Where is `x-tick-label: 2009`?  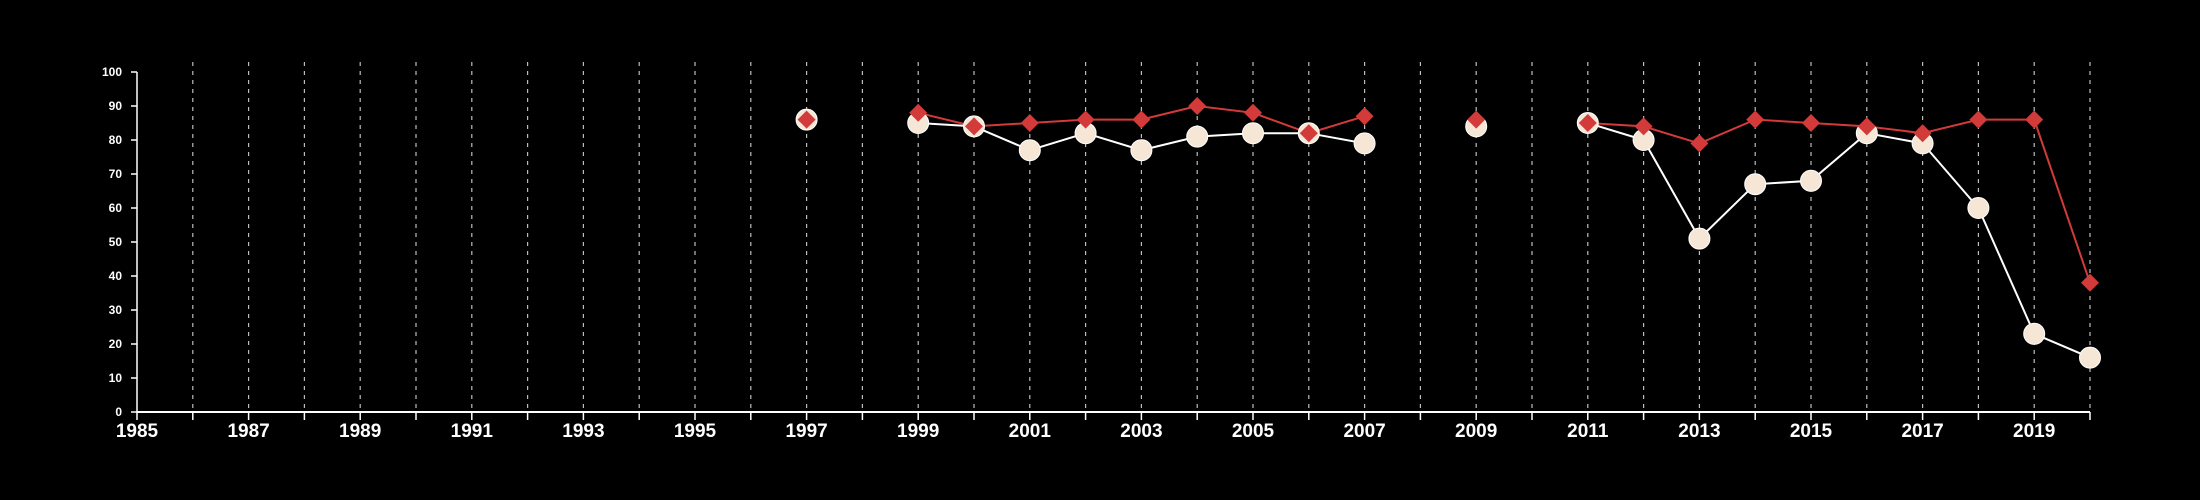
x-tick-label: 2009 is located at coordinates (1476, 431).